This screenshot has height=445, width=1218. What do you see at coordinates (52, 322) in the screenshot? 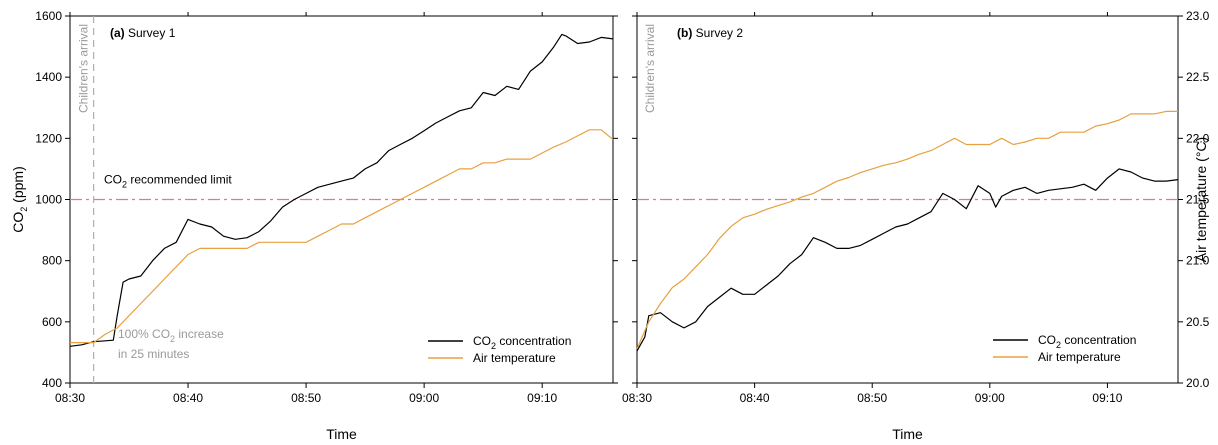
I see `y-tick-label: 600` at bounding box center [52, 322].